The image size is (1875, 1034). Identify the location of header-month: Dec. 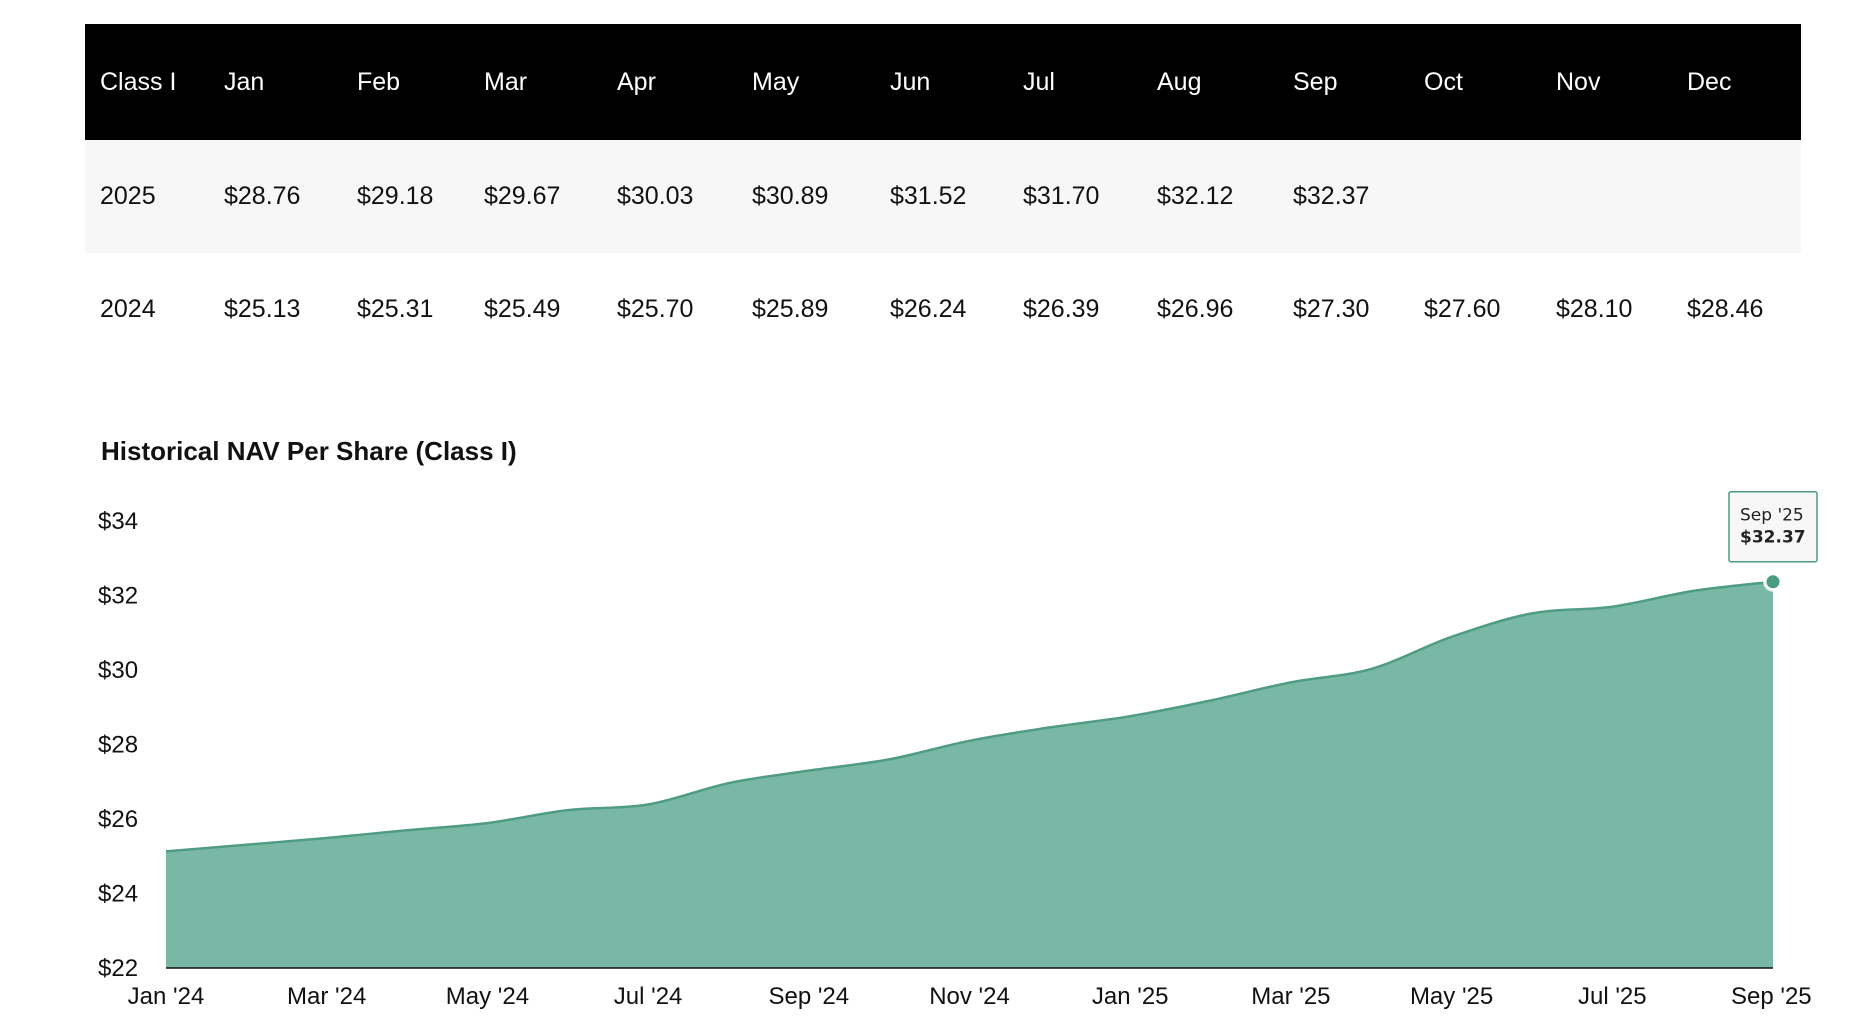
(1709, 81).